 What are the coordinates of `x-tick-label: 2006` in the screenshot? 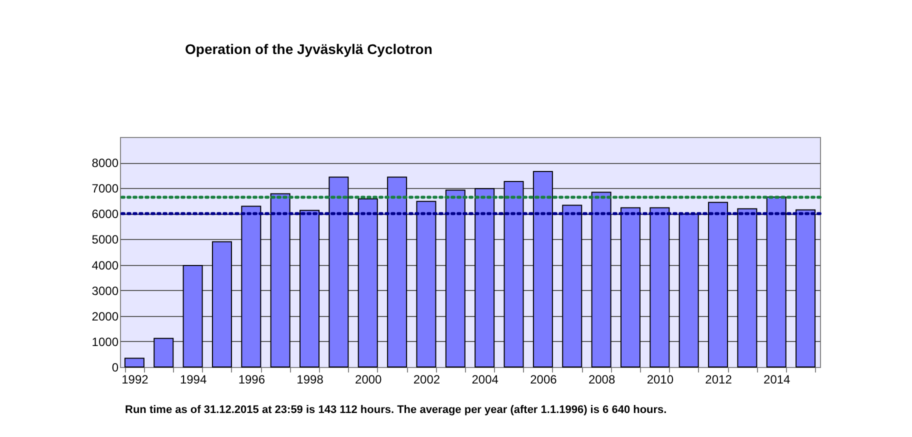 It's located at (544, 379).